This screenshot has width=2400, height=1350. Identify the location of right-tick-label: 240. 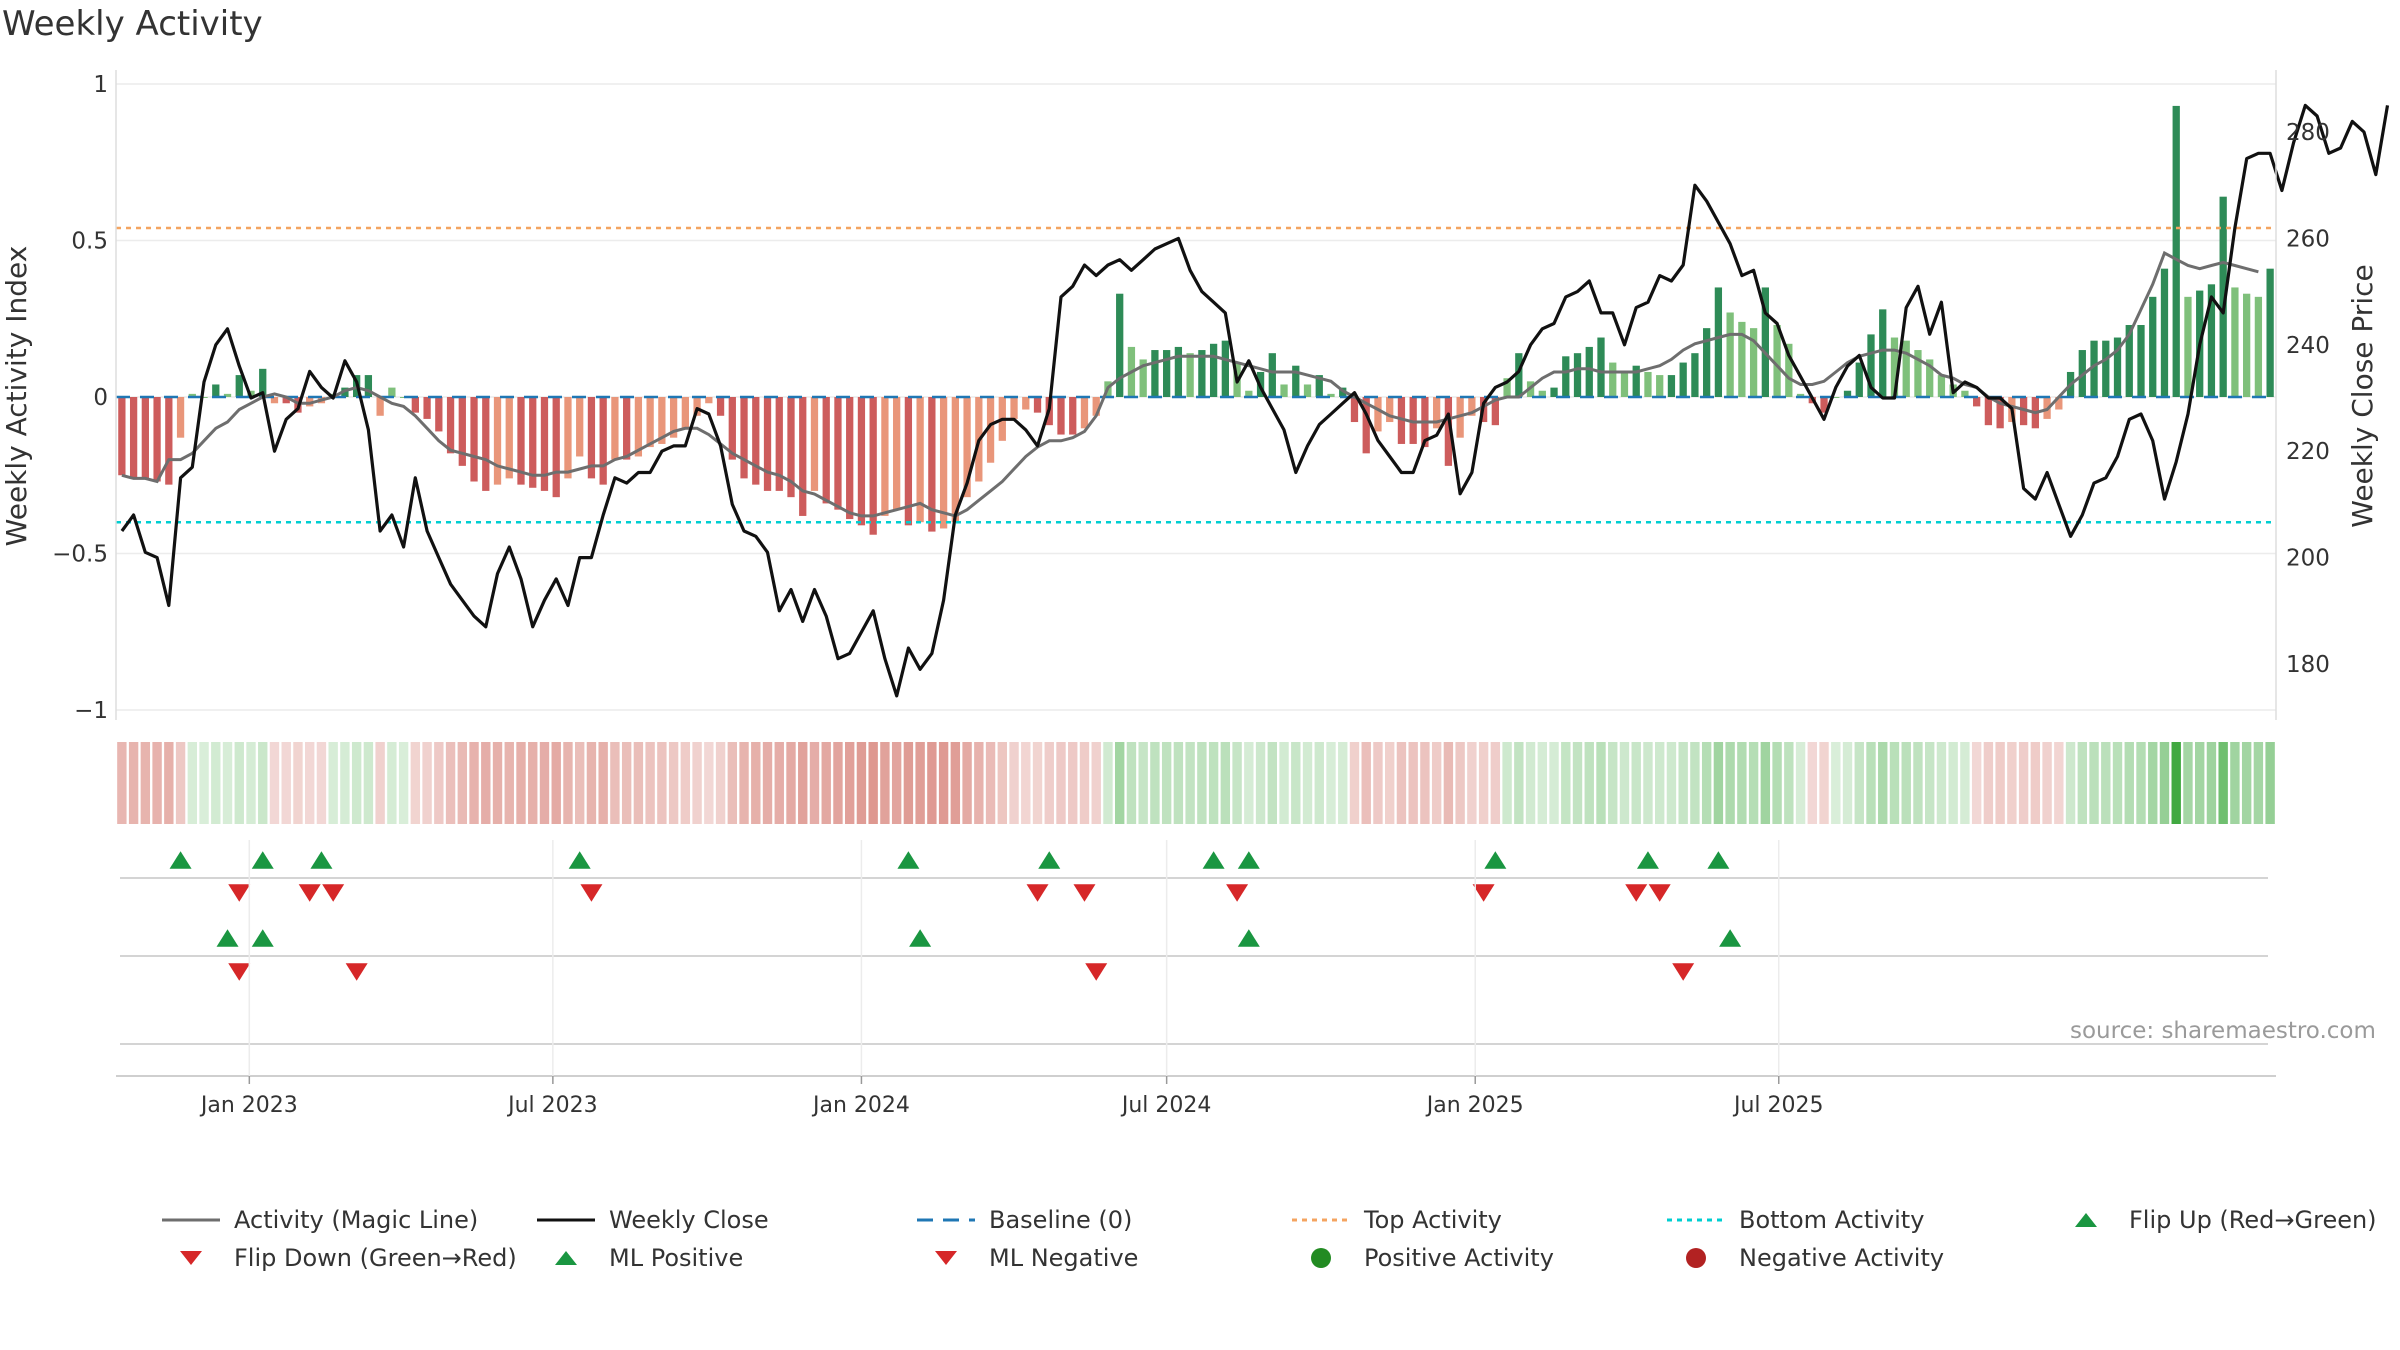
(2308, 346).